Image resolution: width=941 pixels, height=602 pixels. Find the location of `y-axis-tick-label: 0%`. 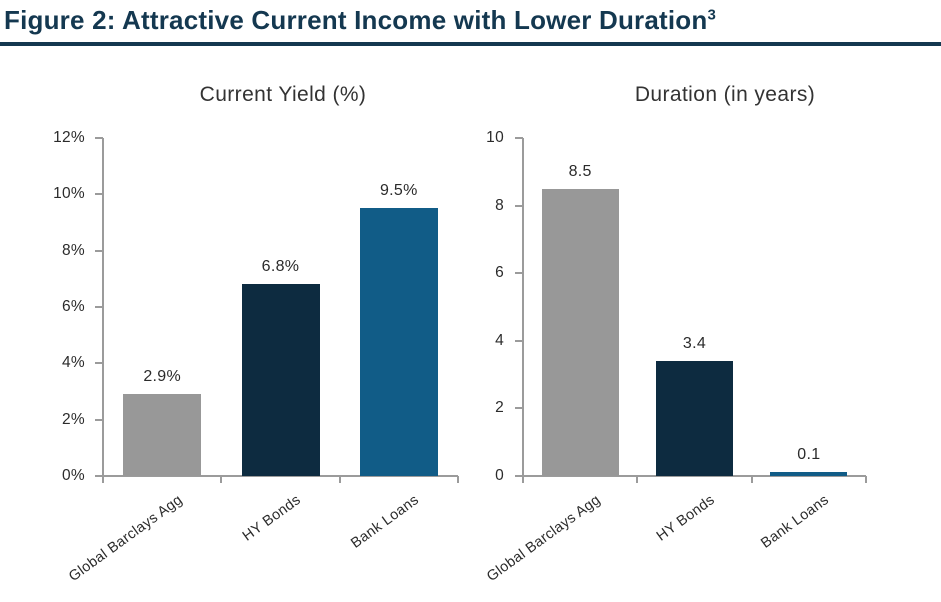

y-axis-tick-label: 0% is located at coordinates (73, 475).